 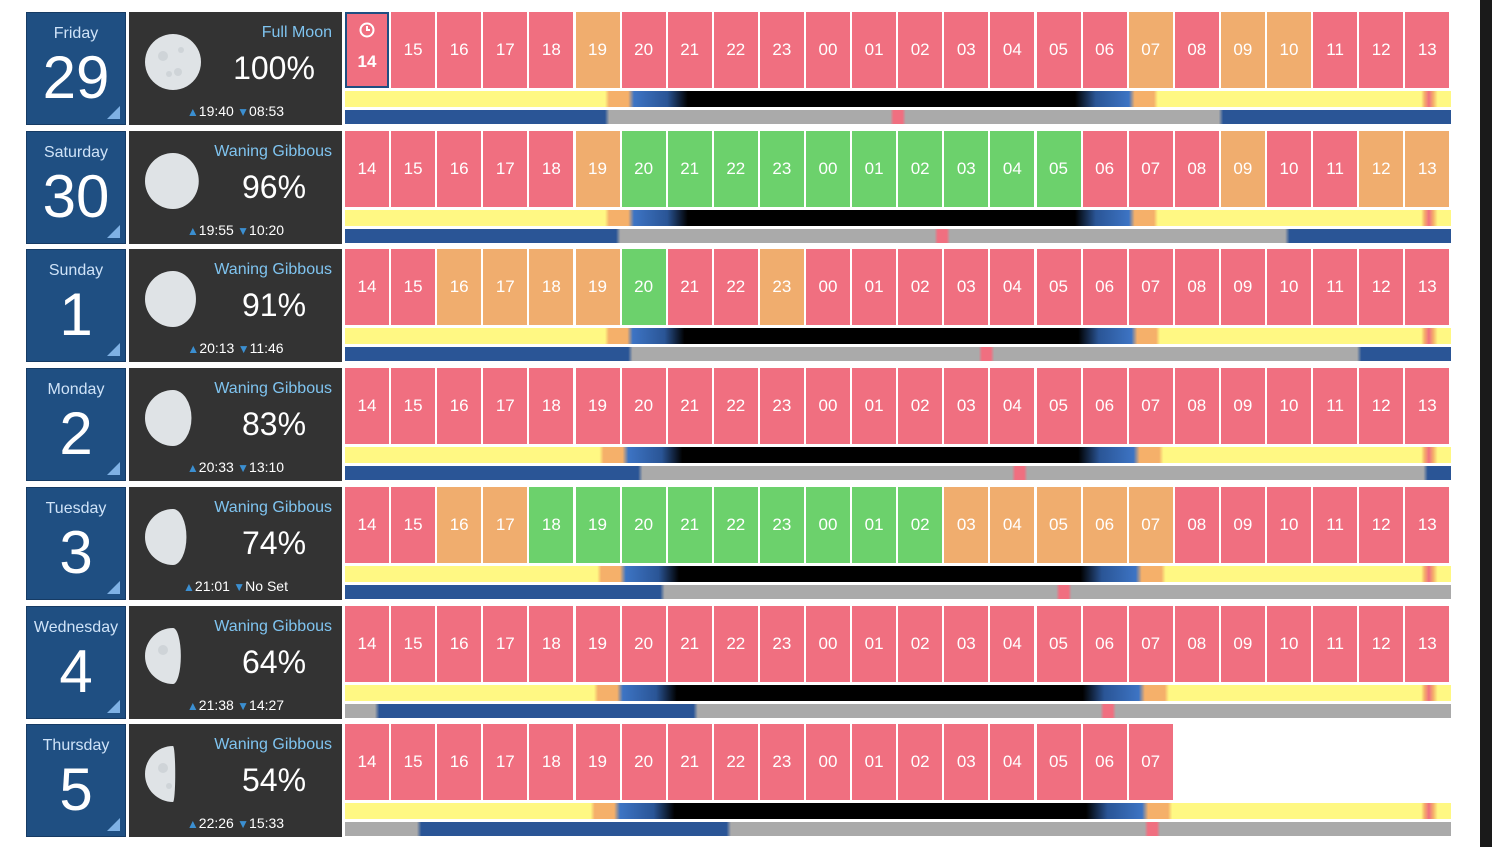 What do you see at coordinates (76, 543) in the screenshot?
I see `date-box: Tuesday 3` at bounding box center [76, 543].